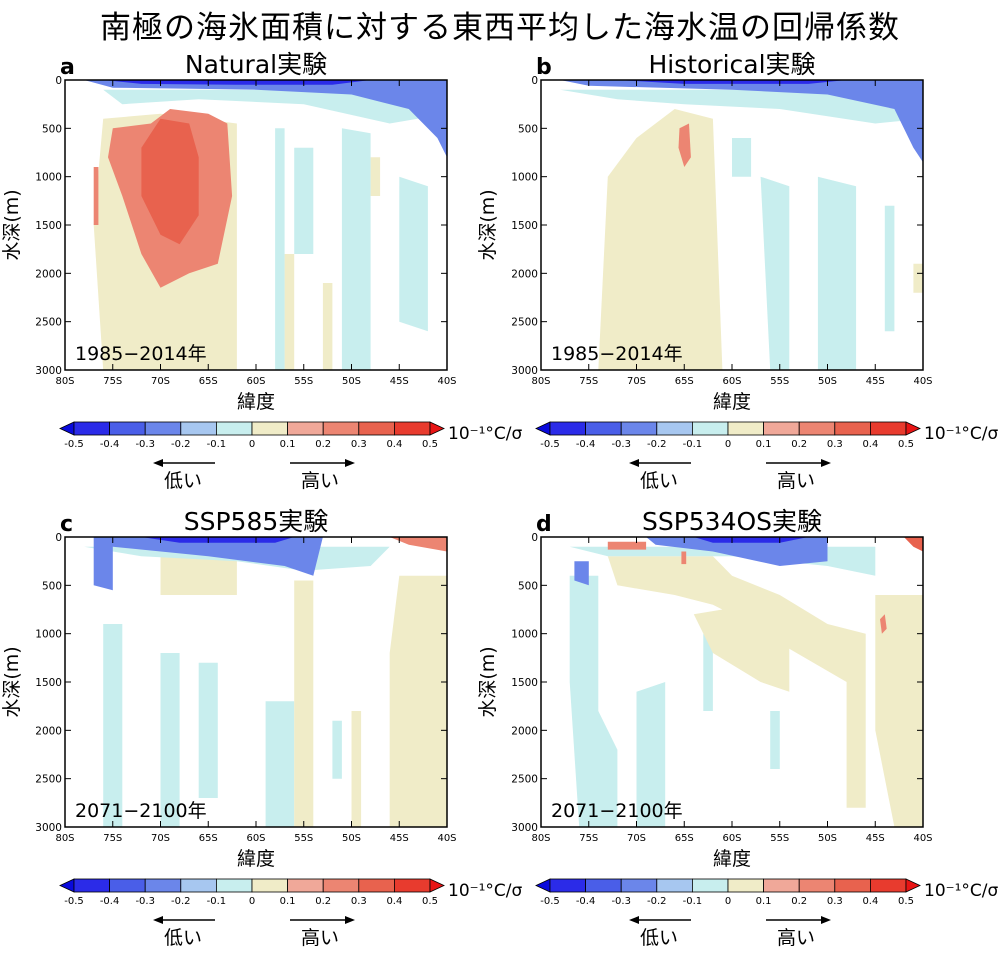  Describe the element at coordinates (617, 354) in the screenshot. I see `period-label: 1985−2014年` at that location.